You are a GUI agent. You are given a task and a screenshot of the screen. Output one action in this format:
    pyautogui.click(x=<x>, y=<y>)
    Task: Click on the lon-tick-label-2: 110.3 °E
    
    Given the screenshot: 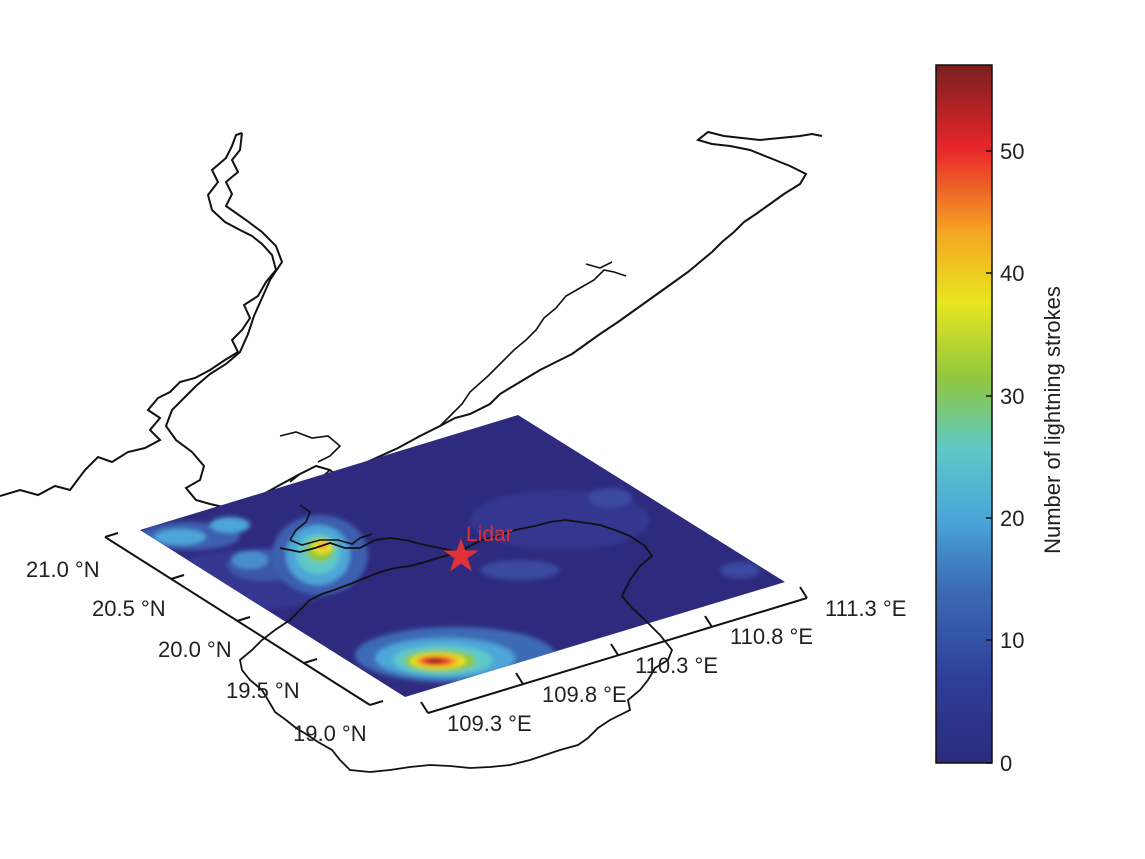 What is the action you would take?
    pyautogui.click(x=676, y=665)
    